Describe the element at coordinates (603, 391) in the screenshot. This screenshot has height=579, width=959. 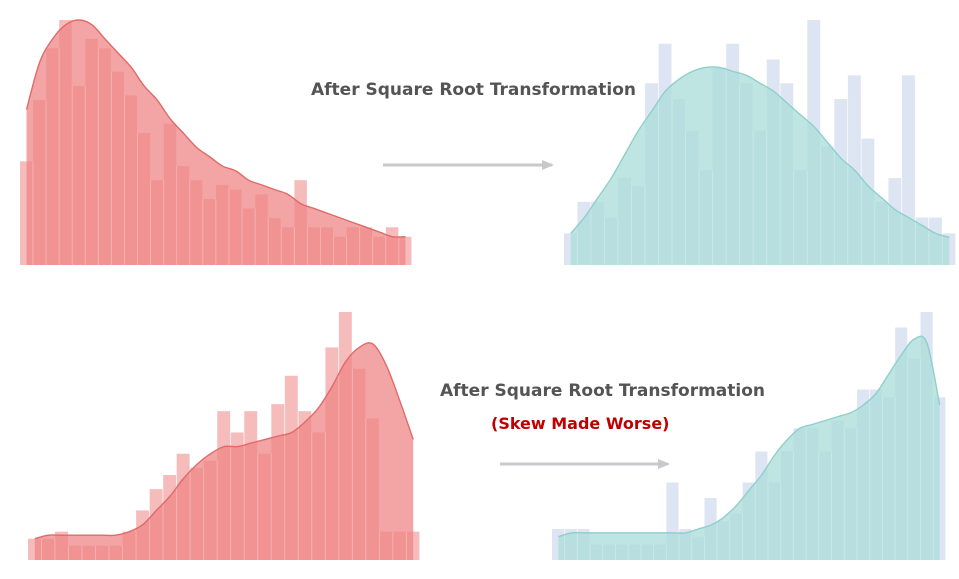
I see `bottom-transformation-caption: After Square Root Transformation` at that location.